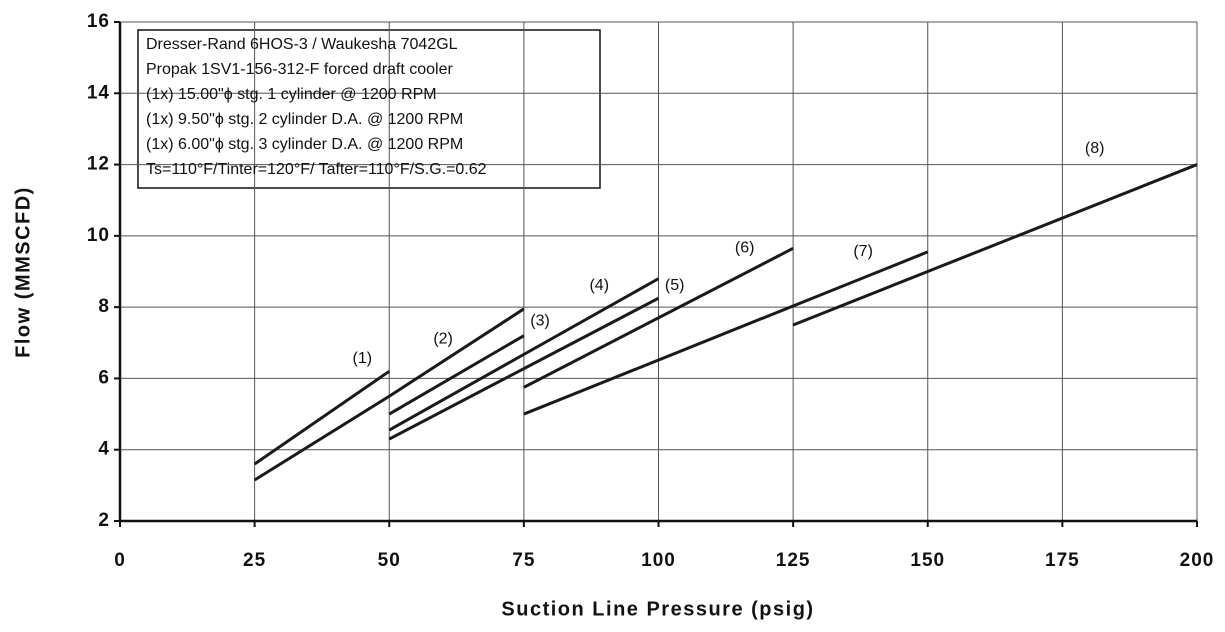 Image resolution: width=1225 pixels, height=632 pixels. What do you see at coordinates (745, 248) in the screenshot?
I see `annotation: (6)` at bounding box center [745, 248].